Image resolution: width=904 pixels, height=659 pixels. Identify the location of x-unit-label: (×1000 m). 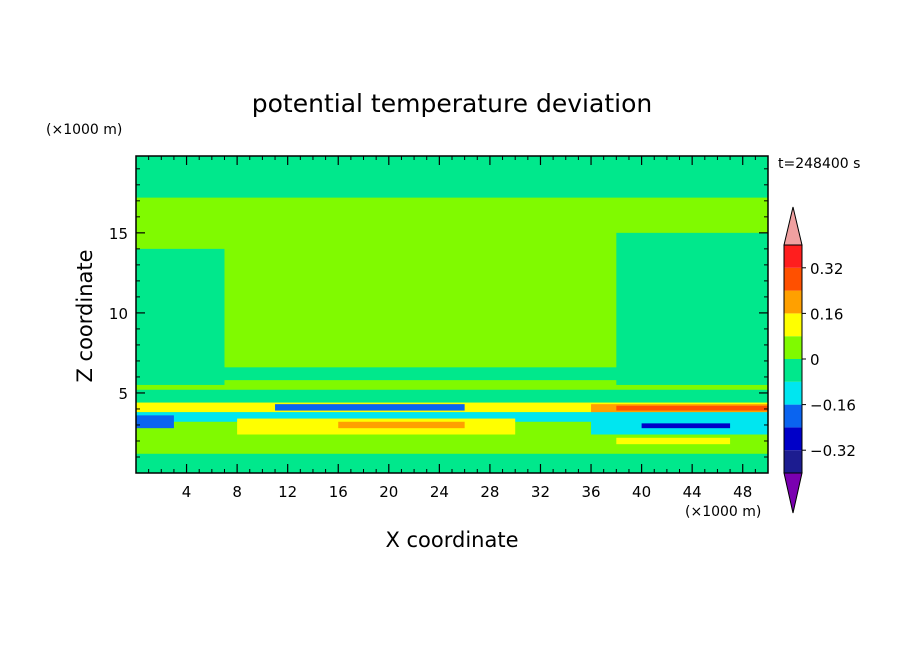
(723, 512).